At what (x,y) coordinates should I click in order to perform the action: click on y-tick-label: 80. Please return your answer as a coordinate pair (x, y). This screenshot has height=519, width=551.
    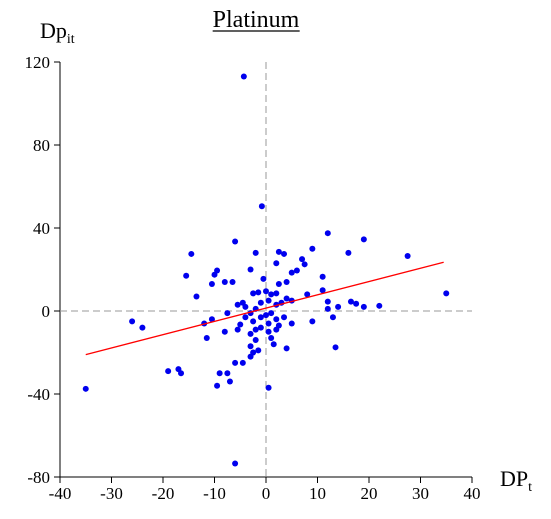
    Looking at the image, I should click on (41, 145).